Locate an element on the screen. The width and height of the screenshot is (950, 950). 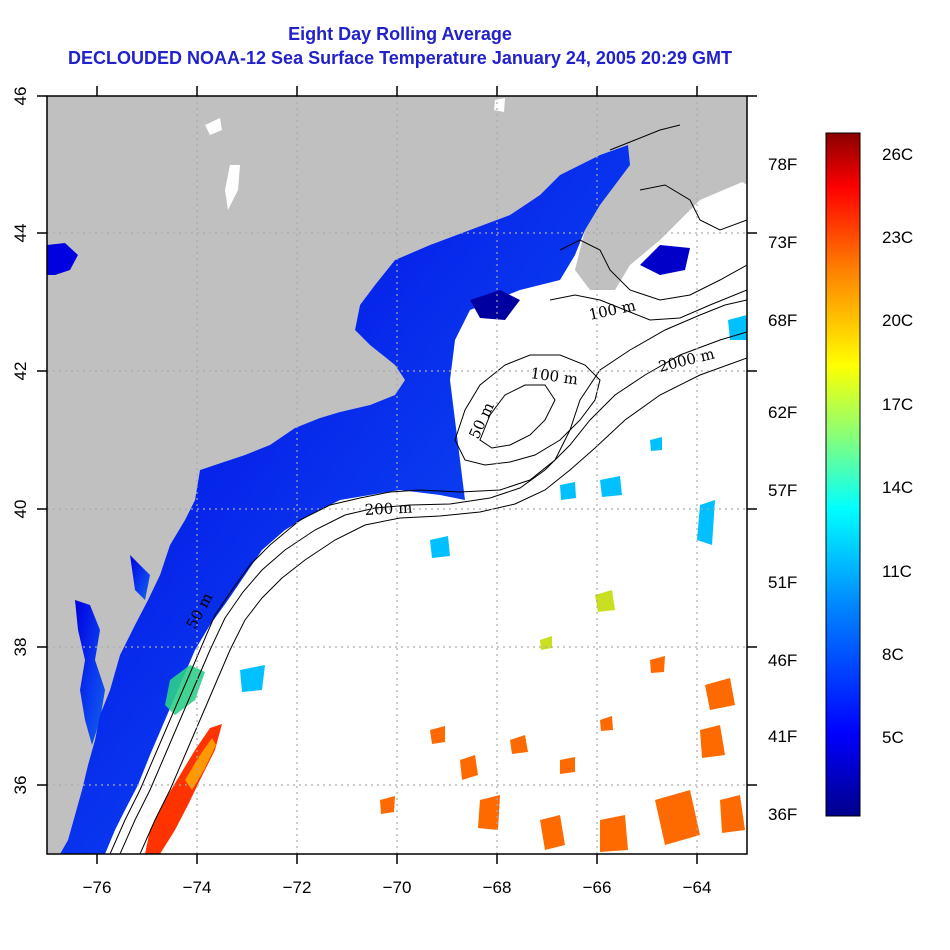
celsius-label: 11C is located at coordinates (897, 571).